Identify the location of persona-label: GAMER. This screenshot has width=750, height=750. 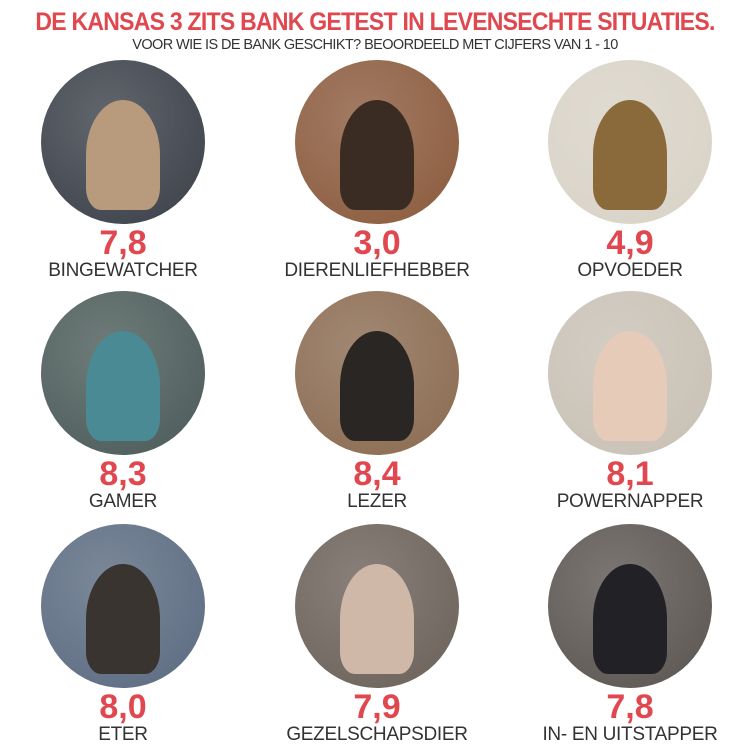
(123, 501).